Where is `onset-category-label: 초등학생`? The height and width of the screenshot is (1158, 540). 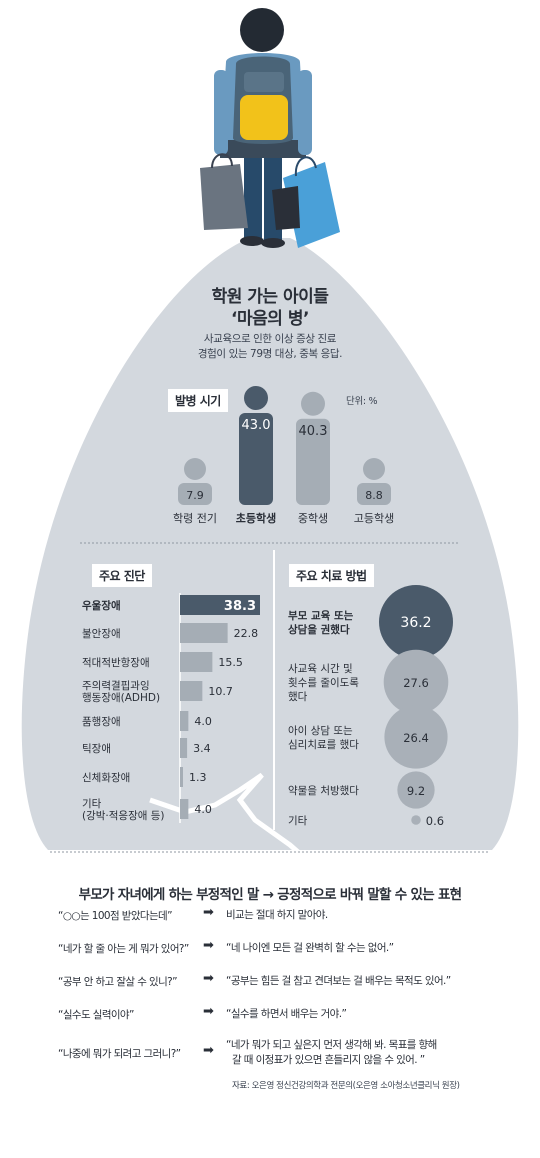
onset-category-label: 초등학생 is located at coordinates (256, 518).